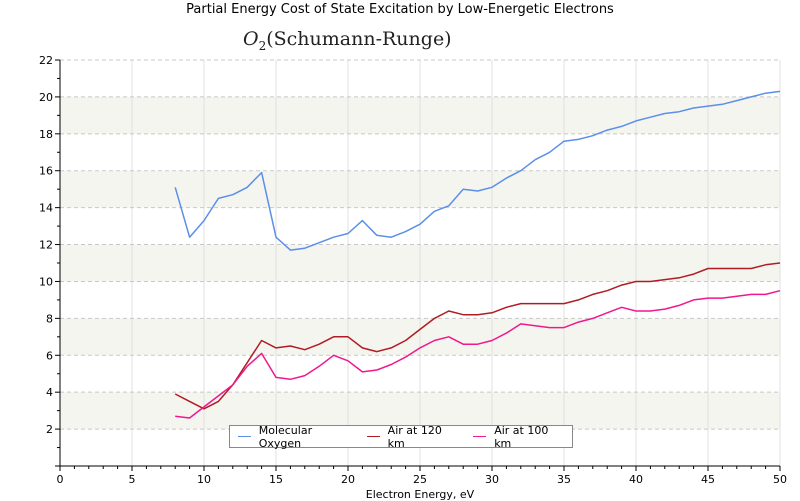  Describe the element at coordinates (708, 479) in the screenshot. I see `x-tick-label: 45` at that location.